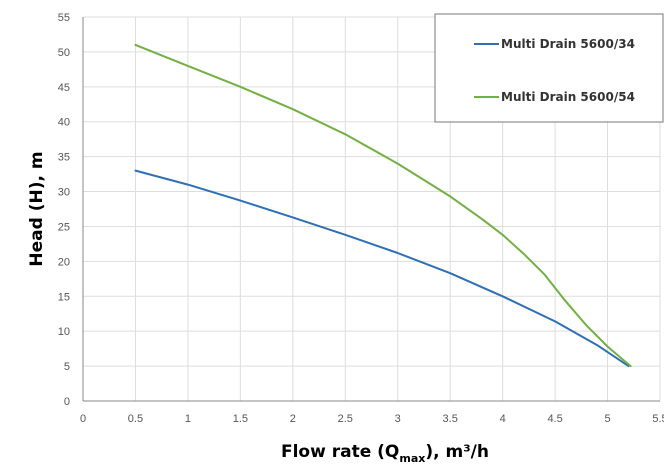 The height and width of the screenshot is (466, 664). I want to click on y-axis-title: Head (H), m, so click(37, 208).